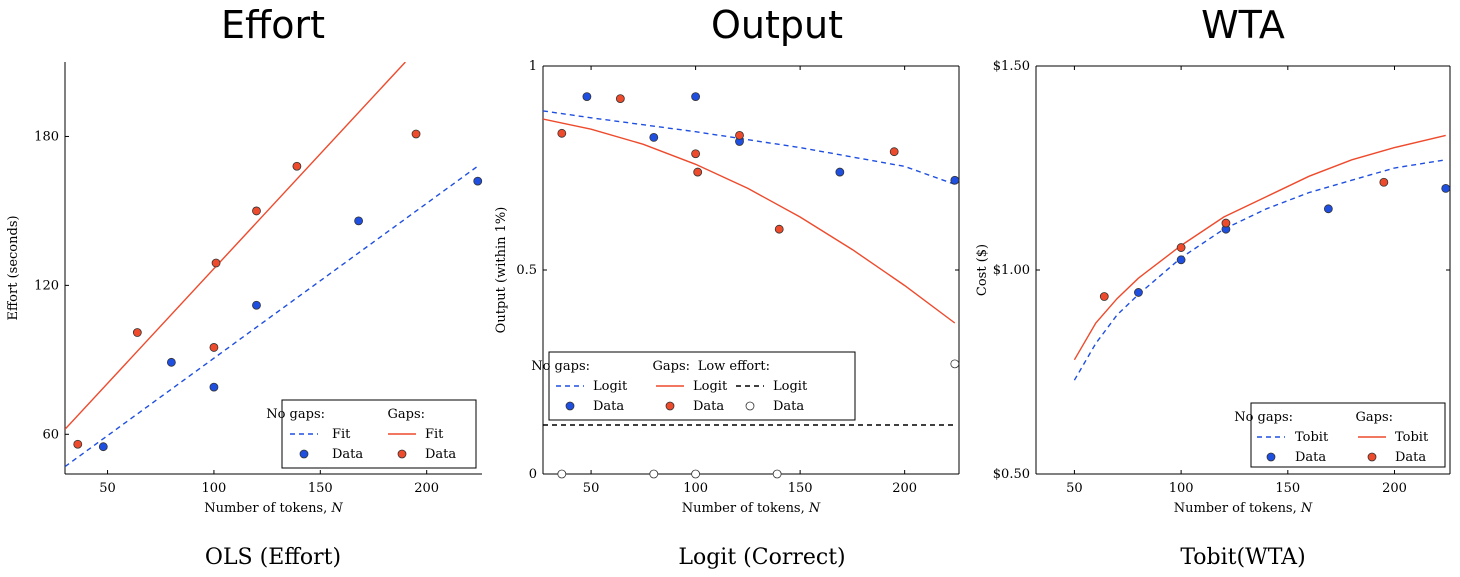 The height and width of the screenshot is (577, 1460). Describe the element at coordinates (46, 285) in the screenshot. I see `y-tick-label: 120` at that location.